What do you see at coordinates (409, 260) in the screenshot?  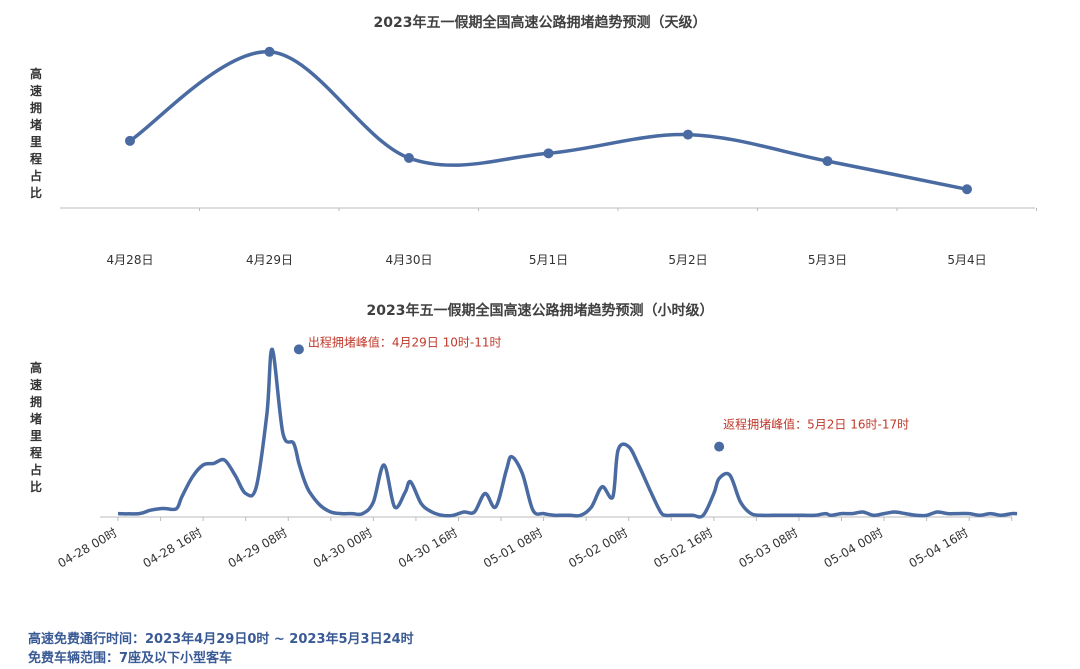 I see `daily-x-tick-label: 4月30日` at bounding box center [409, 260].